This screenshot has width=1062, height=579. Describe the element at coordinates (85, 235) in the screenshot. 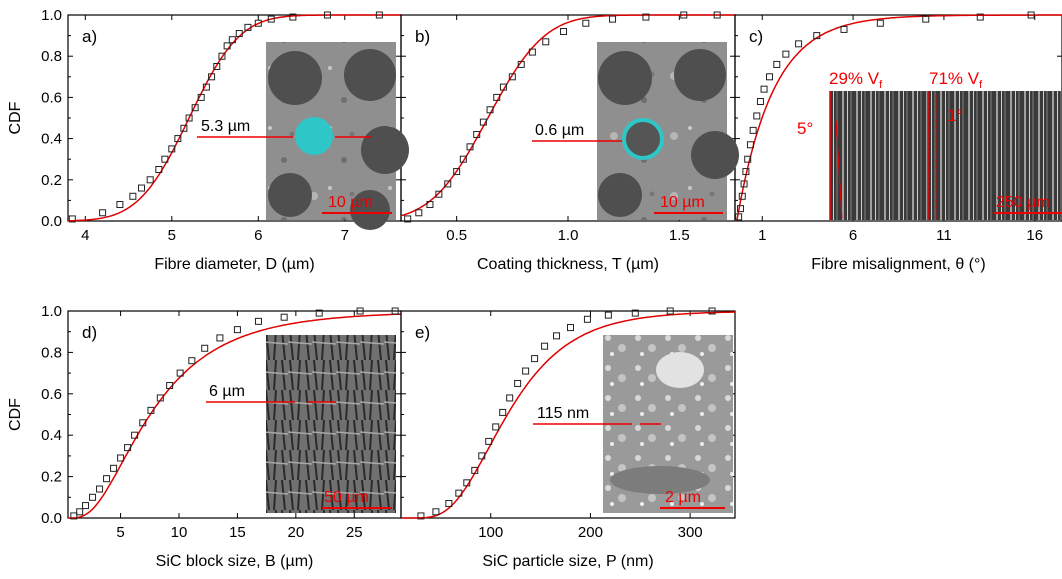

I see `x-tick-label: 4` at that location.